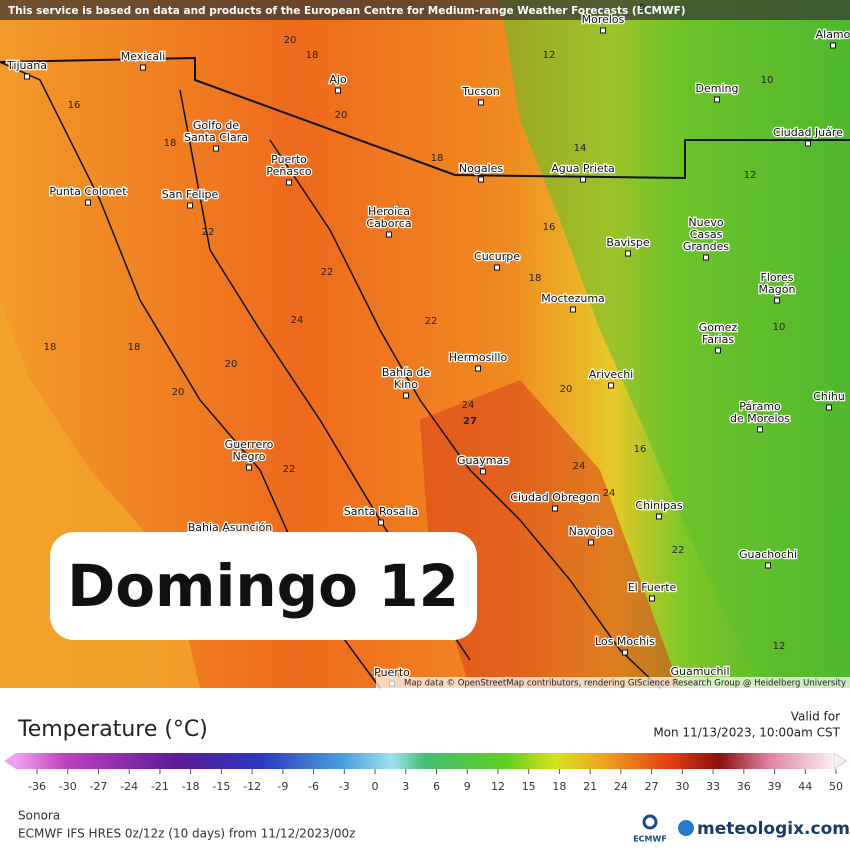 The width and height of the screenshot is (850, 850). What do you see at coordinates (815, 717) in the screenshot?
I see `valid-label: Valid for` at bounding box center [815, 717].